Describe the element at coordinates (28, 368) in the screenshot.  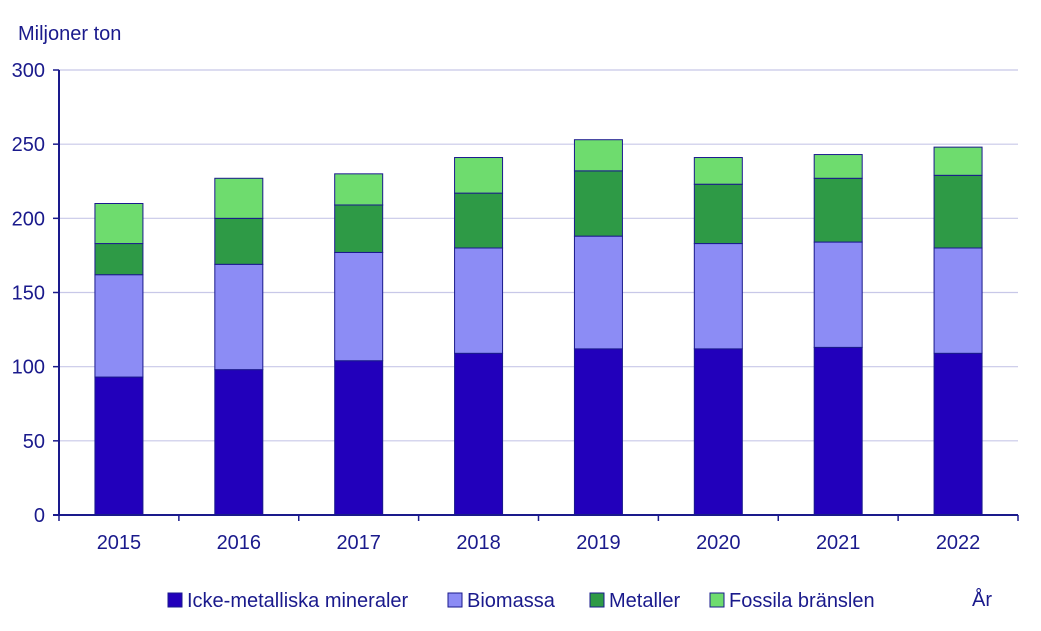
I see `y-tick-label: 100` at that location.